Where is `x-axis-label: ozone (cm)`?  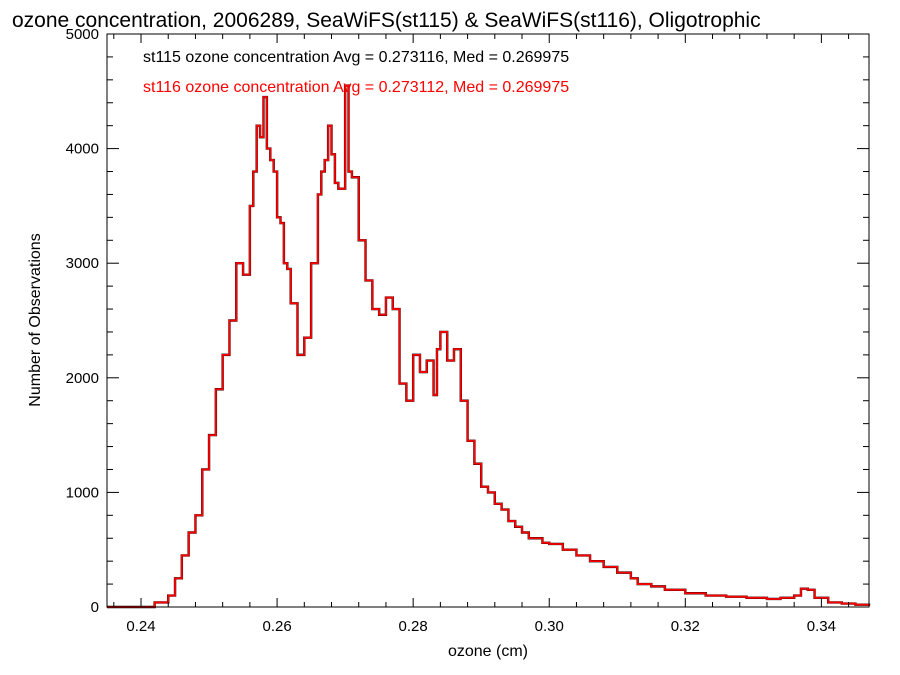
x-axis-label: ozone (cm) is located at coordinates (488, 651).